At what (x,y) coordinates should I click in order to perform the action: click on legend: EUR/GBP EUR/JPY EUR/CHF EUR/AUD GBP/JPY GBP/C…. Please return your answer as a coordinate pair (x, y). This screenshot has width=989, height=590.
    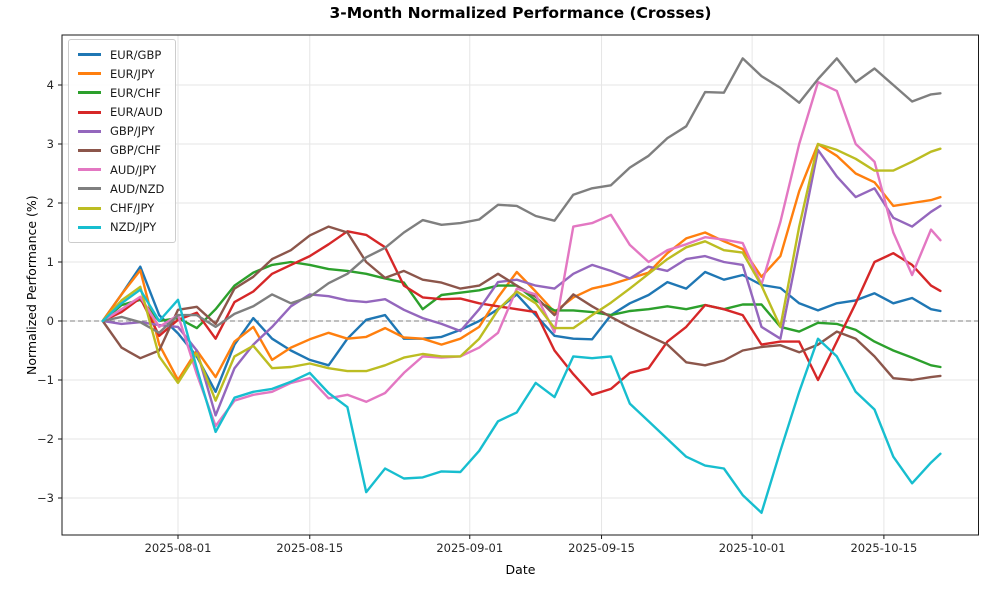
    Looking at the image, I should click on (122, 141).